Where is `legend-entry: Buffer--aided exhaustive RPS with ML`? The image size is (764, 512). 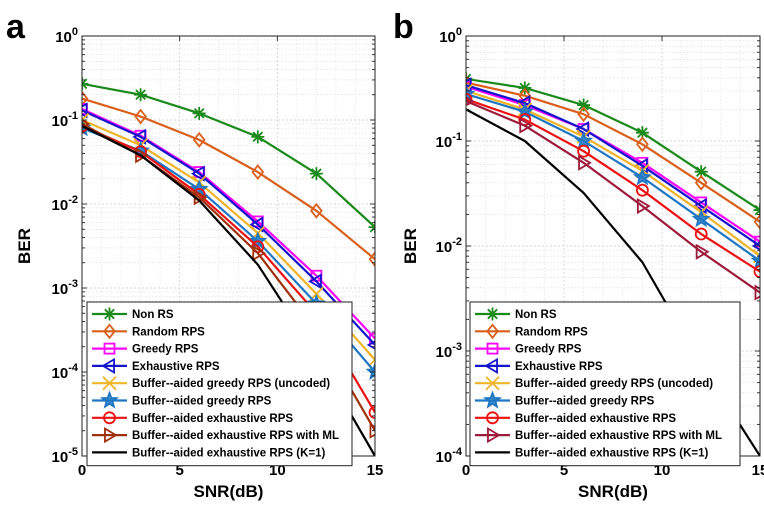 legend-entry: Buffer--aided exhaustive RPS with ML is located at coordinates (618, 436).